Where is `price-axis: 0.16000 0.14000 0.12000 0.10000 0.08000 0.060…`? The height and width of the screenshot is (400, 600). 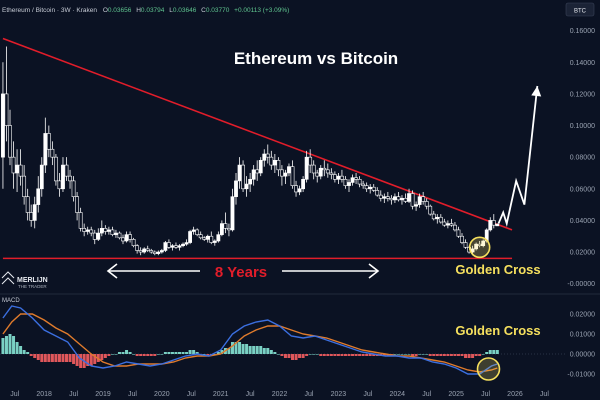 price-axis: 0.16000 0.14000 0.12000 0.10000 0.08000 0.060… is located at coordinates (581, 158).